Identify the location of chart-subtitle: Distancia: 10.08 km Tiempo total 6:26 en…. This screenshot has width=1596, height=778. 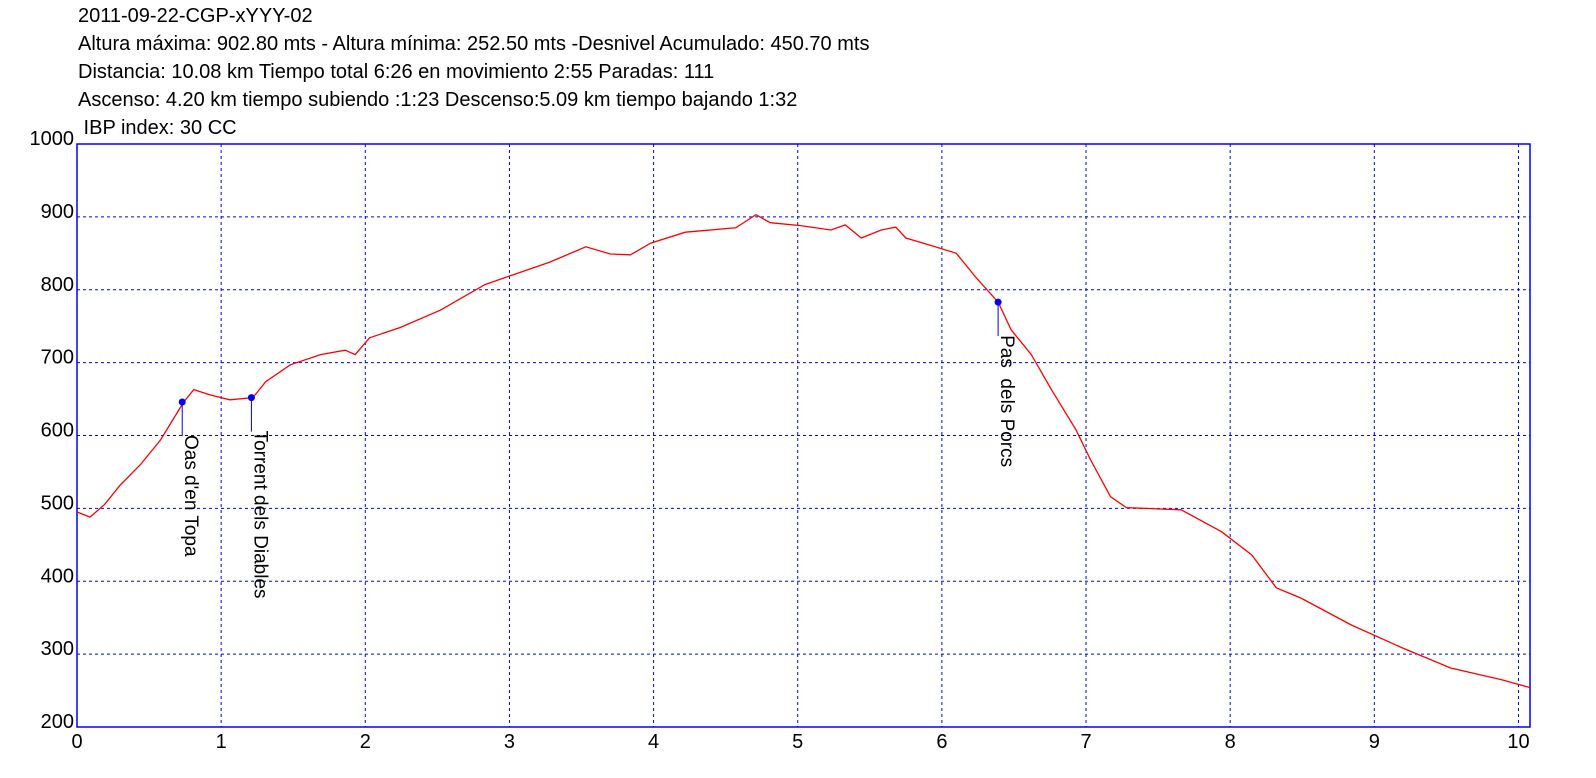
(396, 72).